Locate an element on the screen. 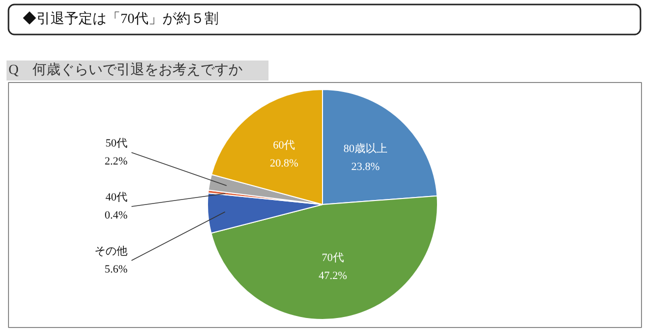  slice-label: 40代 is located at coordinates (117, 198).